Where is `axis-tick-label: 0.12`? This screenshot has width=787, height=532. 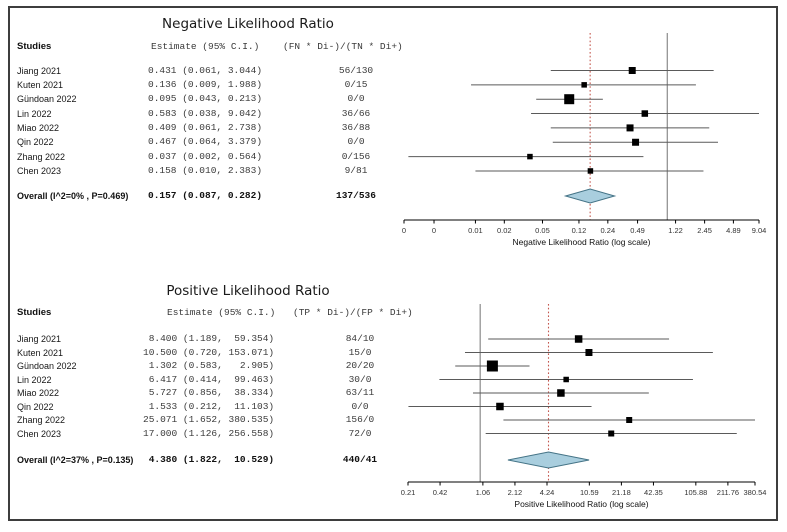
axis-tick-label: 0.12 is located at coordinates (579, 230).